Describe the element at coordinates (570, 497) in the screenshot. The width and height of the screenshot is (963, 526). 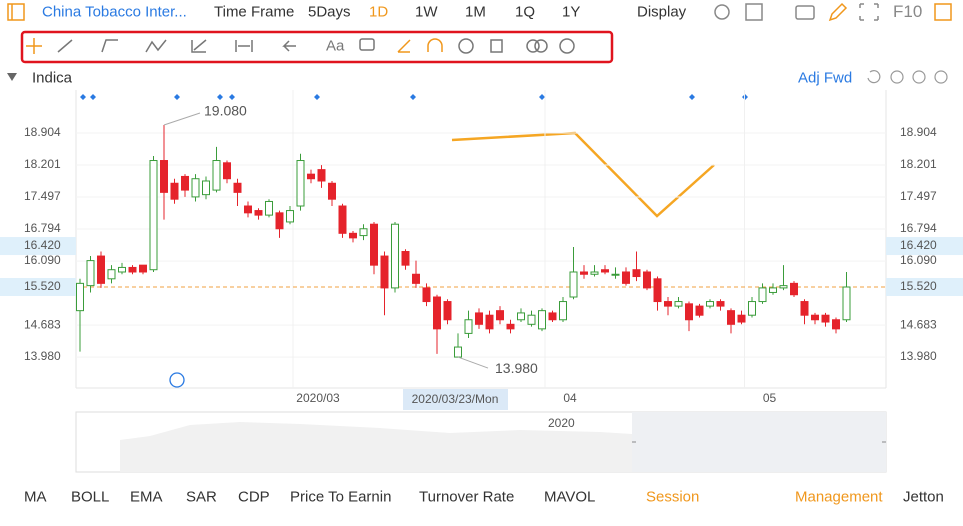
I see `bottom-tab: MAVOL` at that location.